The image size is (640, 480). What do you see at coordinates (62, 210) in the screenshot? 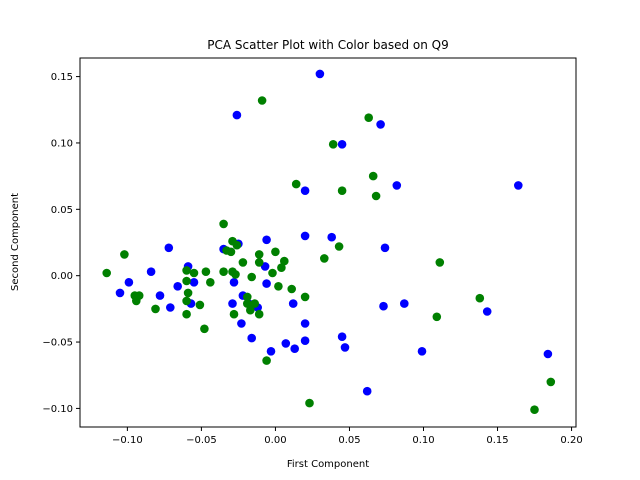
I see `y-tick-label: 0.05` at bounding box center [62, 210].